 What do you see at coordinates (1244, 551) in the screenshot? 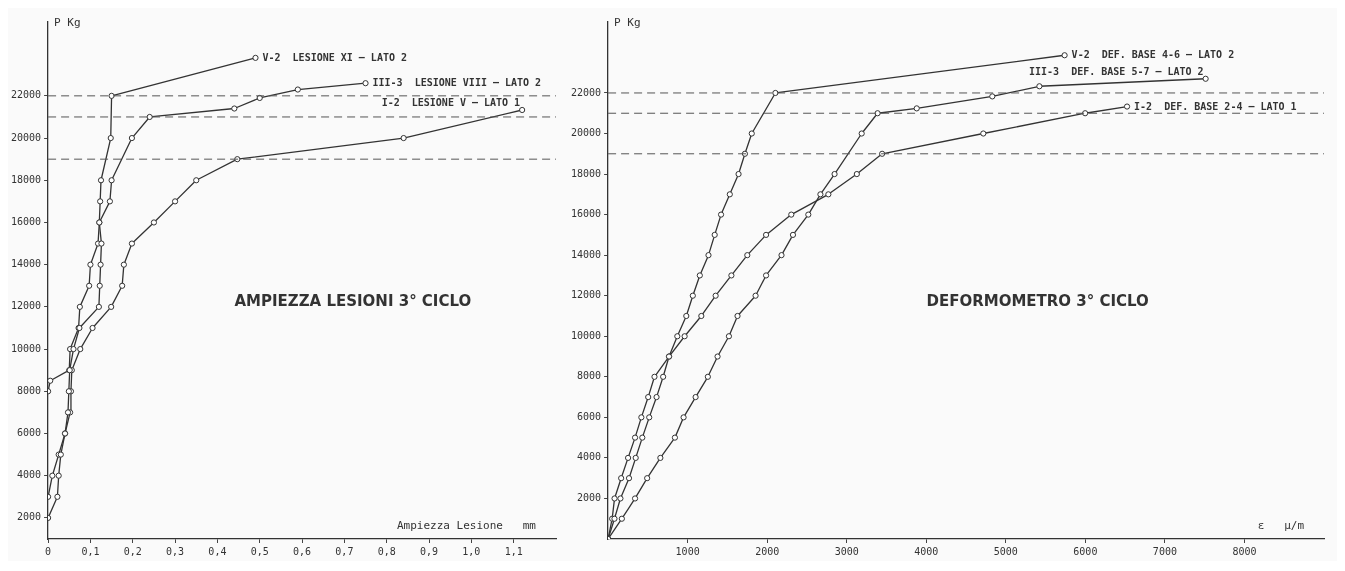
I see `x-tick-label: 8000` at bounding box center [1244, 551].